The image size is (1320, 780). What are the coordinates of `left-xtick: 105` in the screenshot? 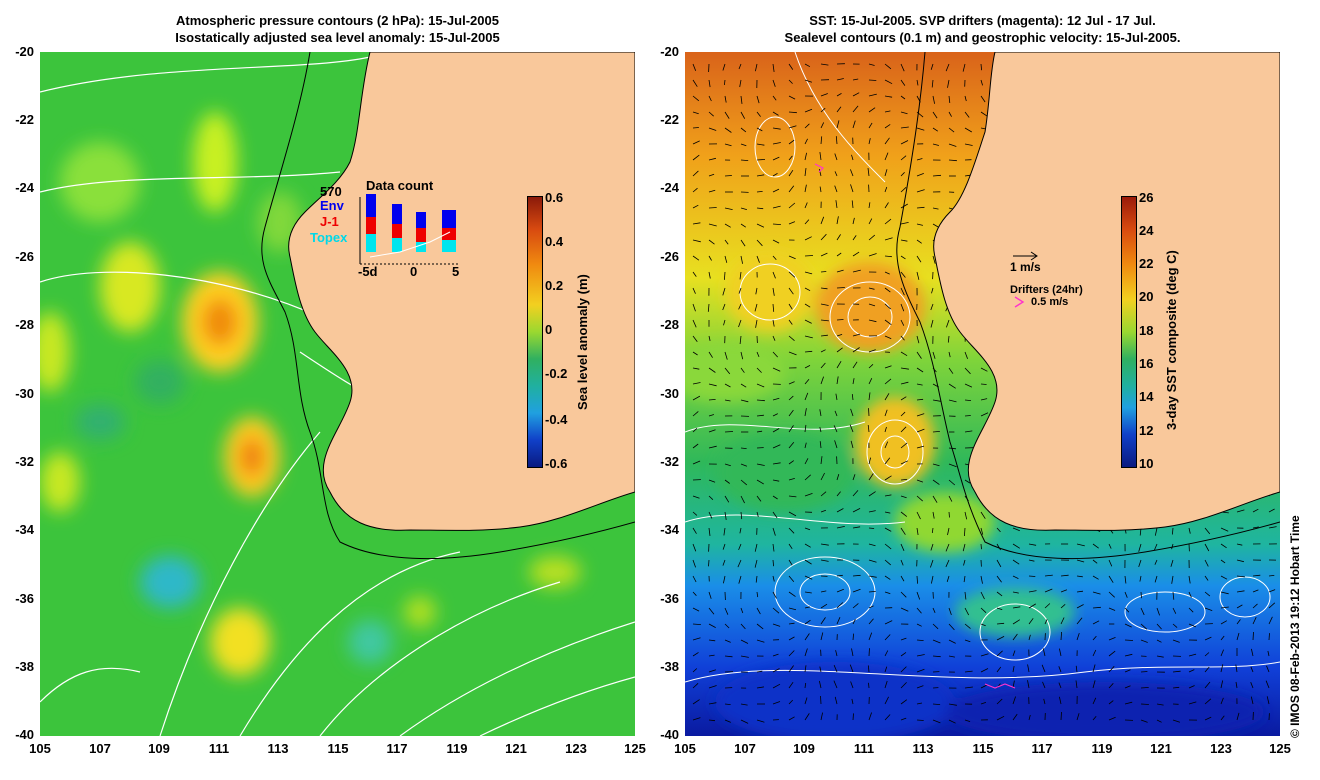 It's located at (40, 748).